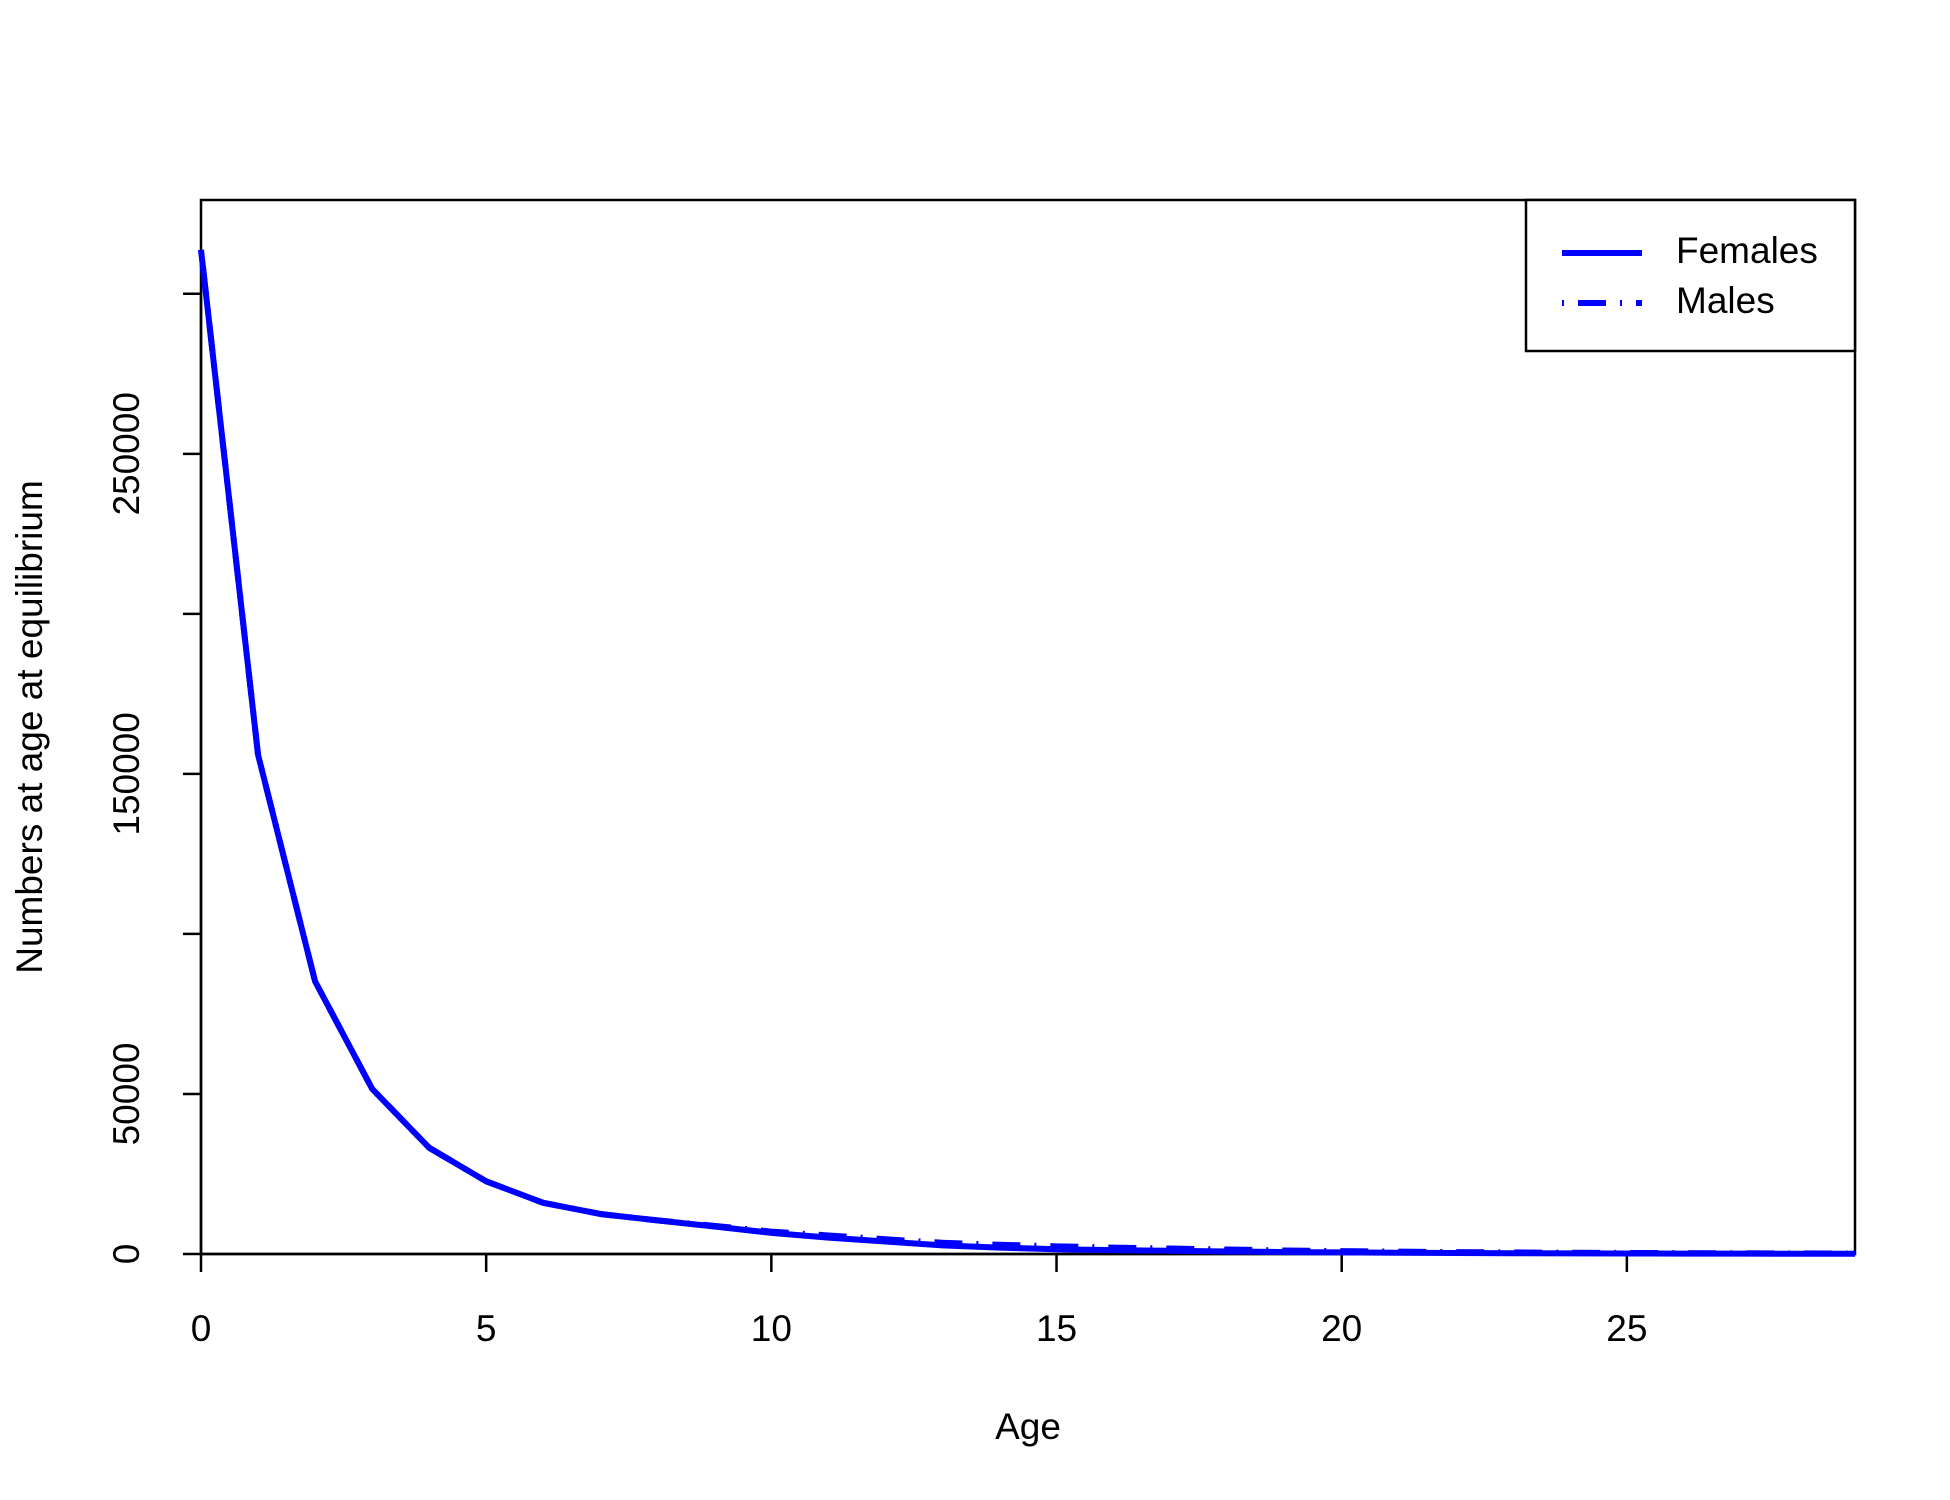 The height and width of the screenshot is (1500, 1950). I want to click on x-tick-label: 0, so click(201, 1328).